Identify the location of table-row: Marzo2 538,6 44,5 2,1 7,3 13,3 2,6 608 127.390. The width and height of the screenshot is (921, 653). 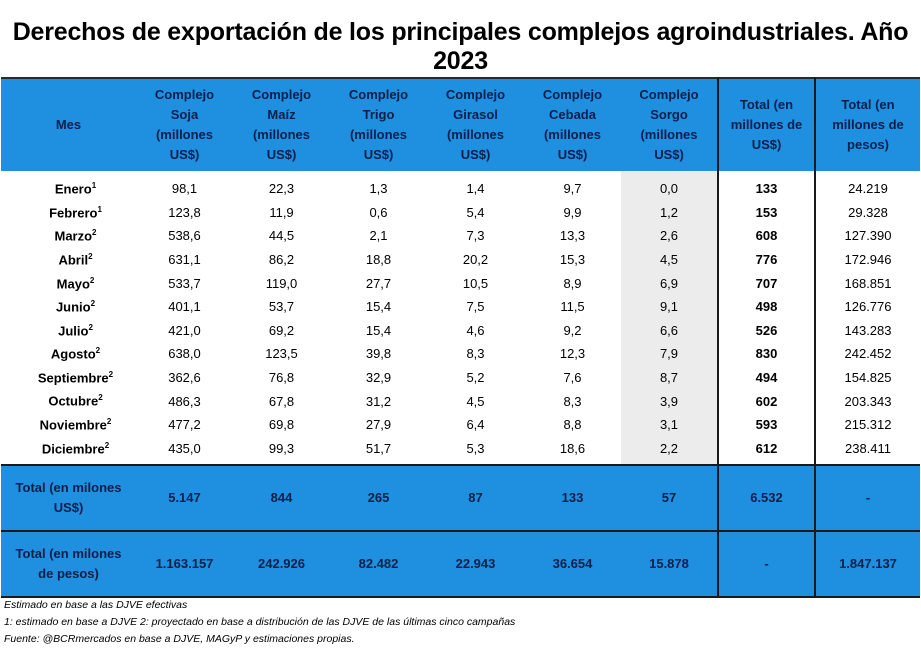
(460, 236).